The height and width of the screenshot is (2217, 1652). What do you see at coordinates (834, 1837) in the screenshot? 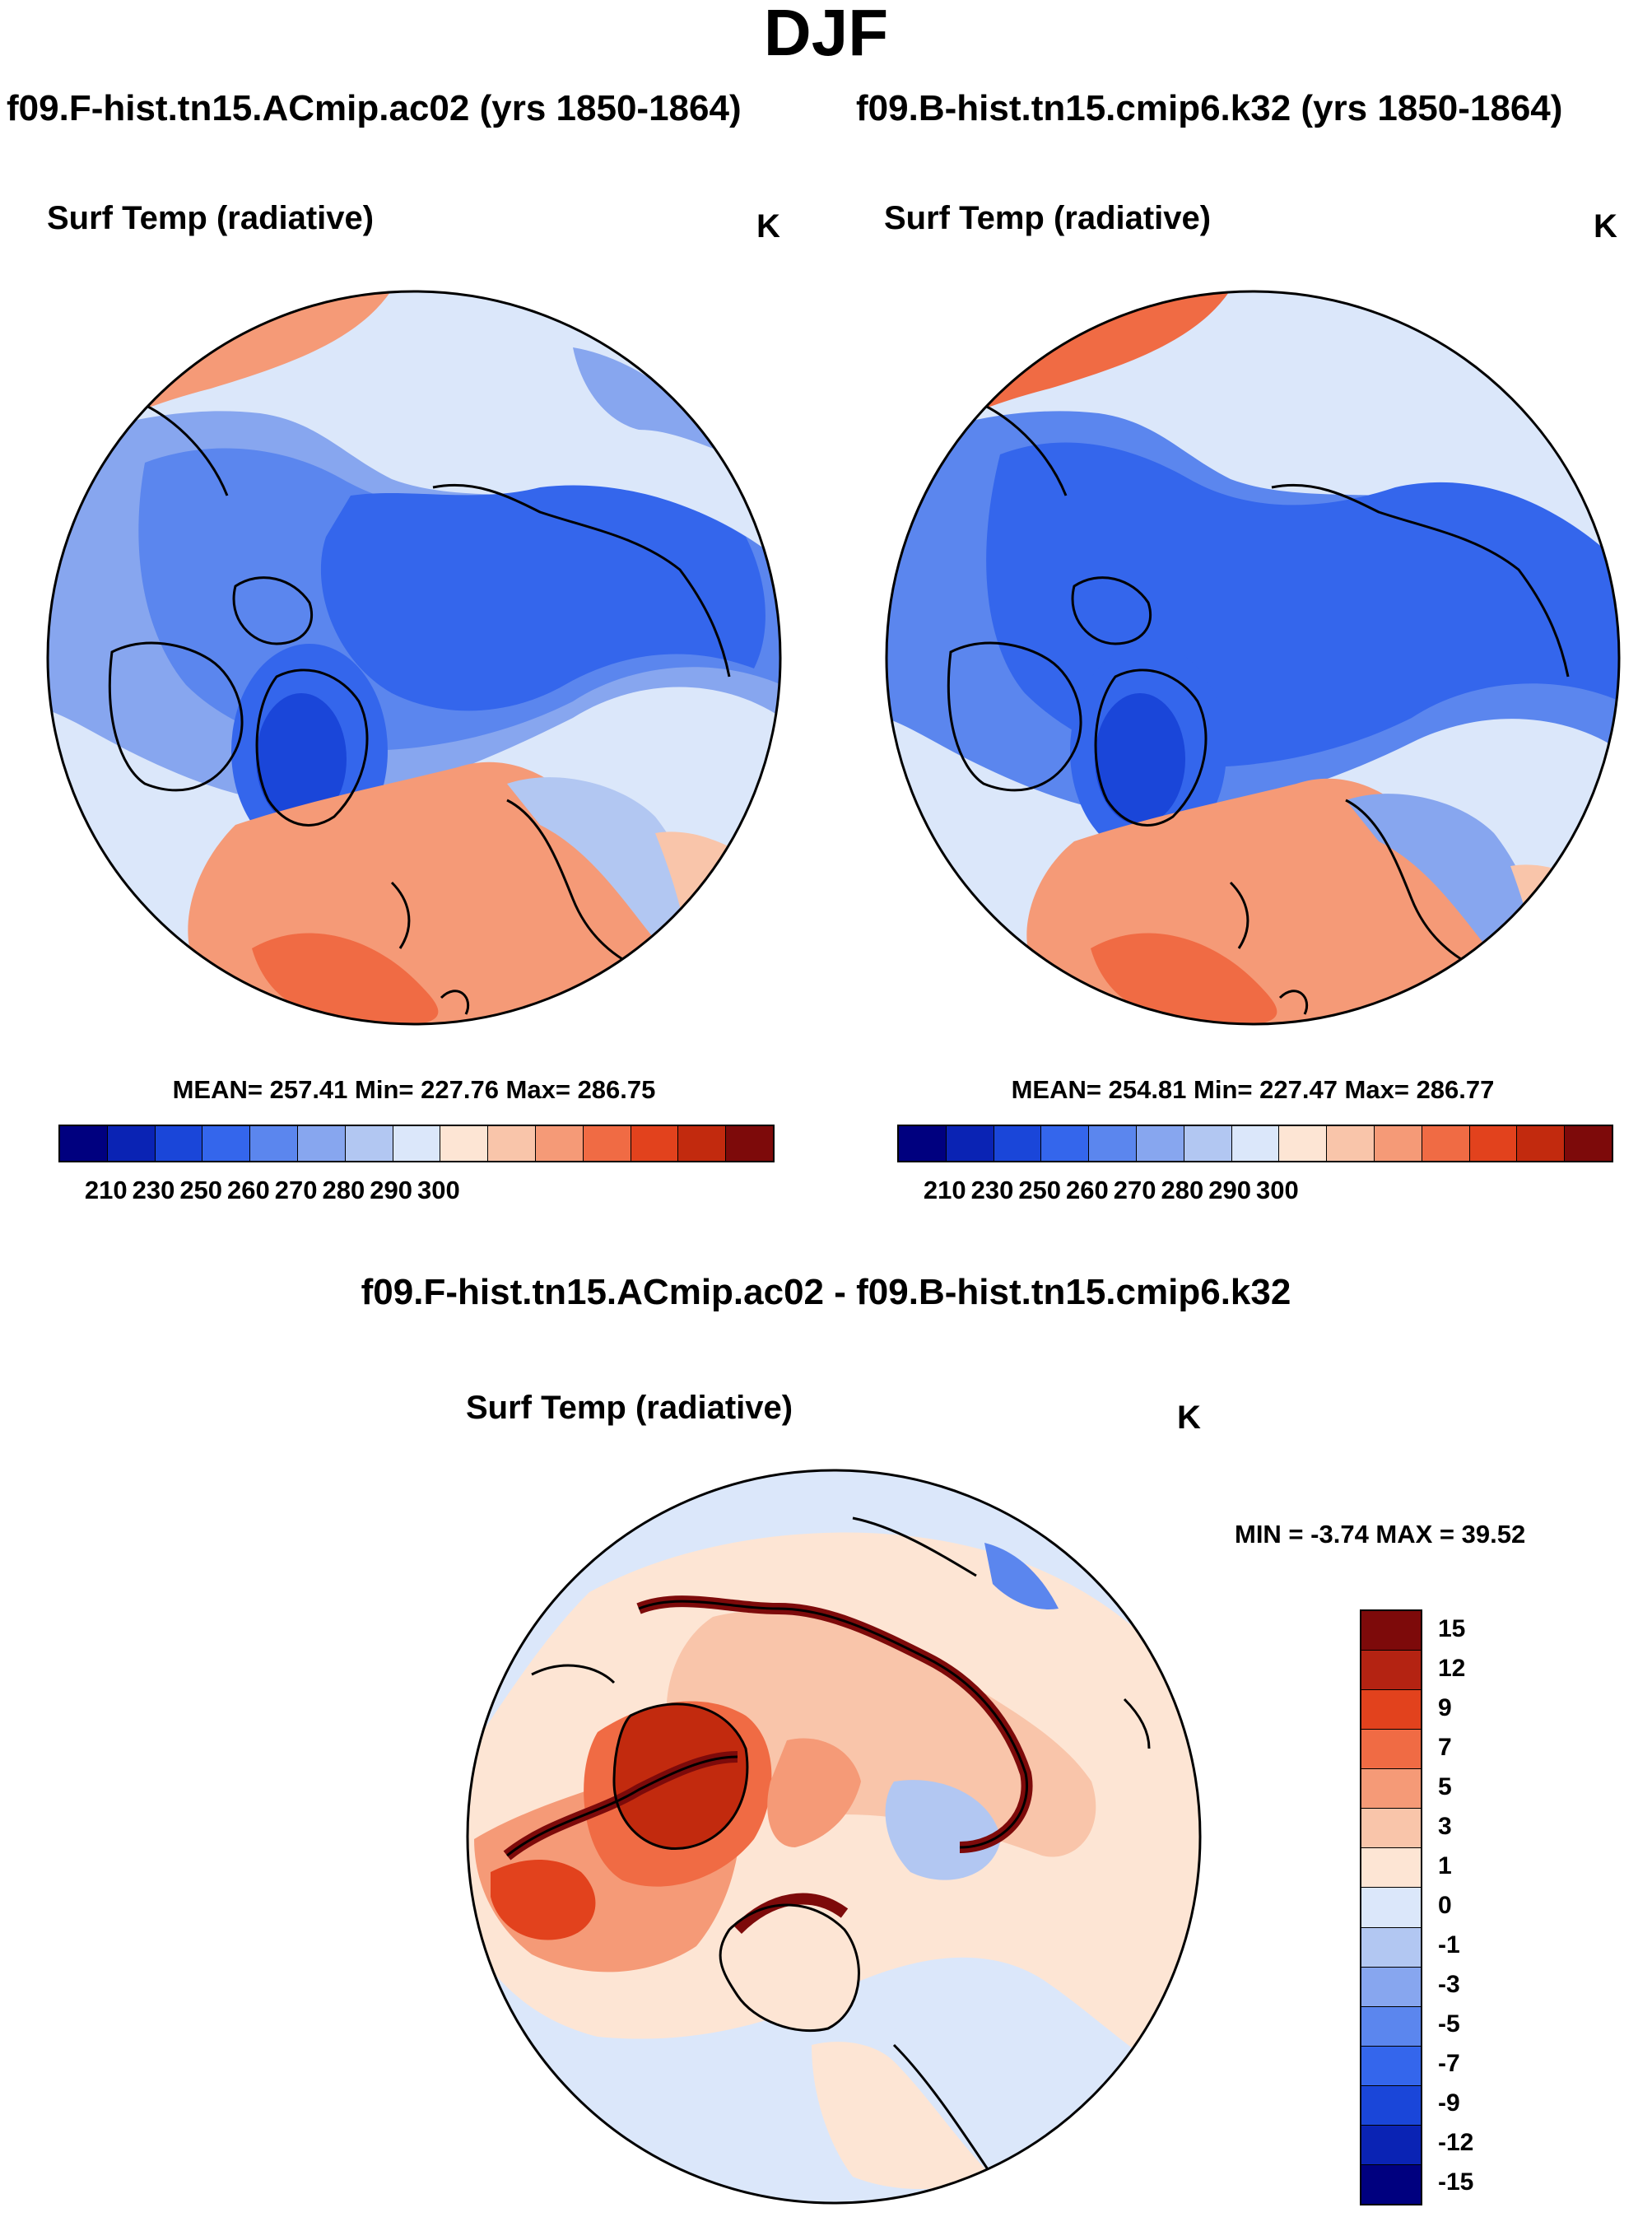
I see `diff-map` at bounding box center [834, 1837].